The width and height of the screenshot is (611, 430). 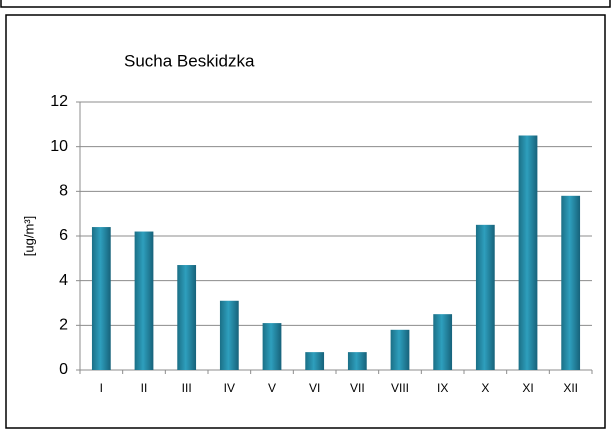 What do you see at coordinates (314, 388) in the screenshot?
I see `x-tick-label: VI` at bounding box center [314, 388].